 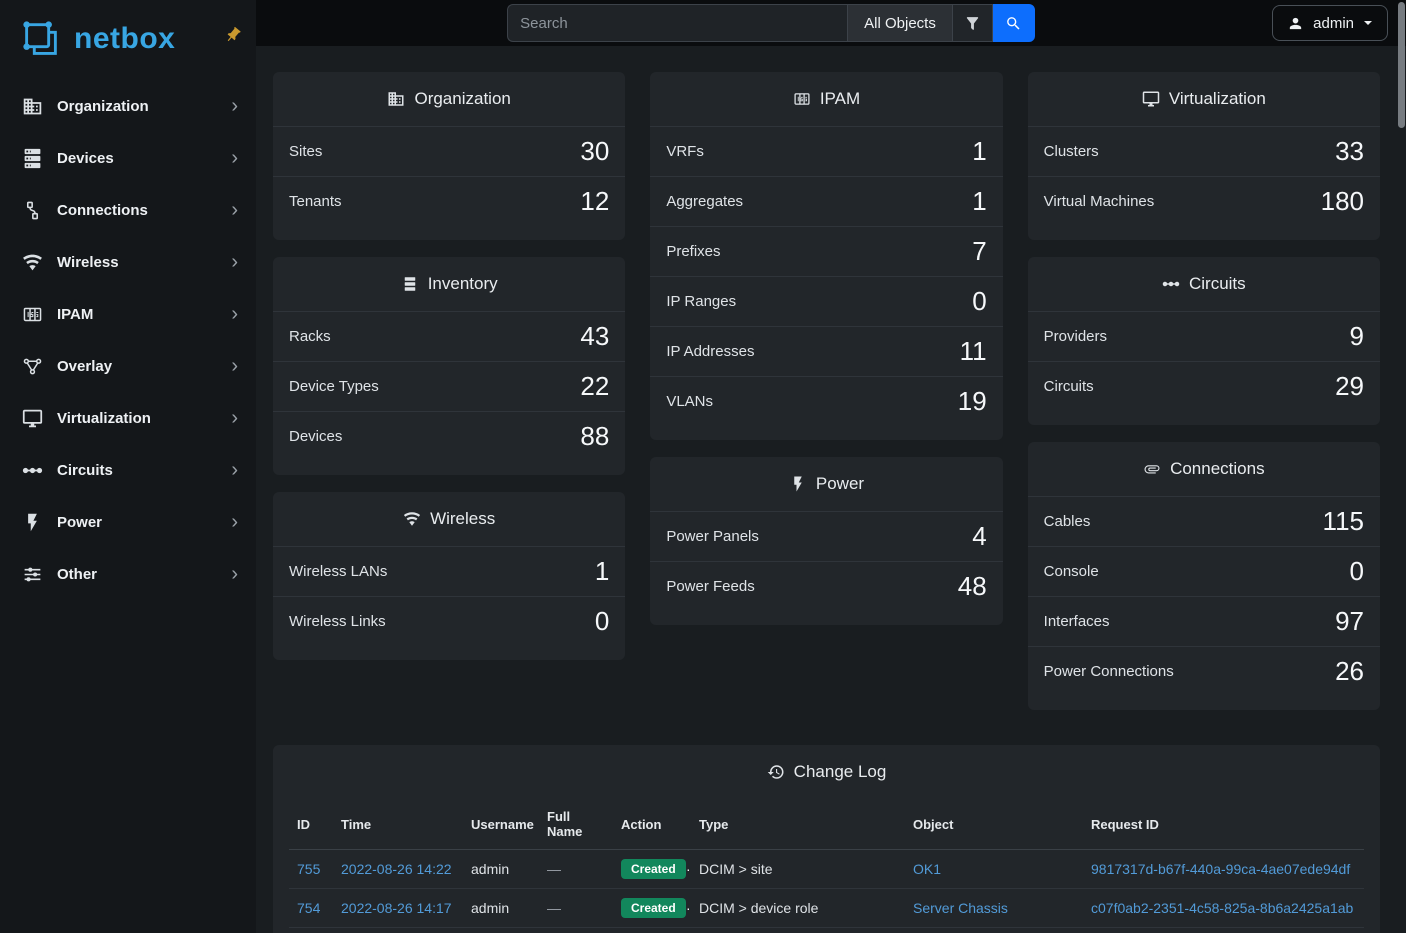 I want to click on user-menu-button: admin, so click(x=1330, y=23).